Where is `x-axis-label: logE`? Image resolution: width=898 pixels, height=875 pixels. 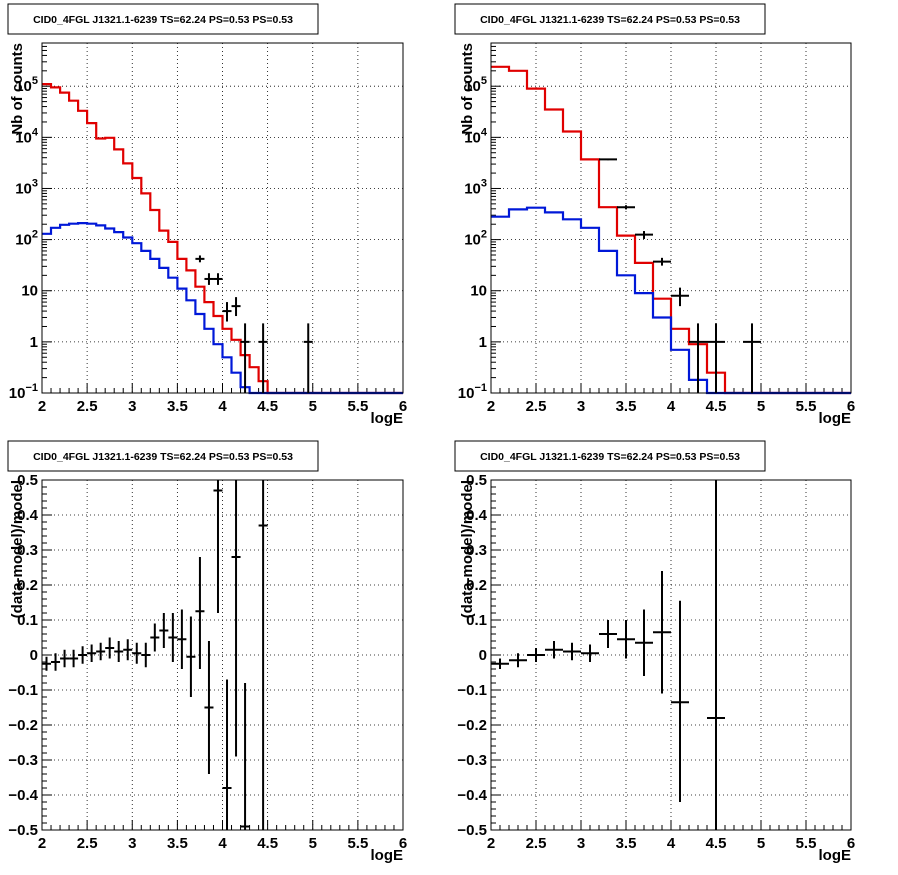 x-axis-label: logE is located at coordinates (835, 418).